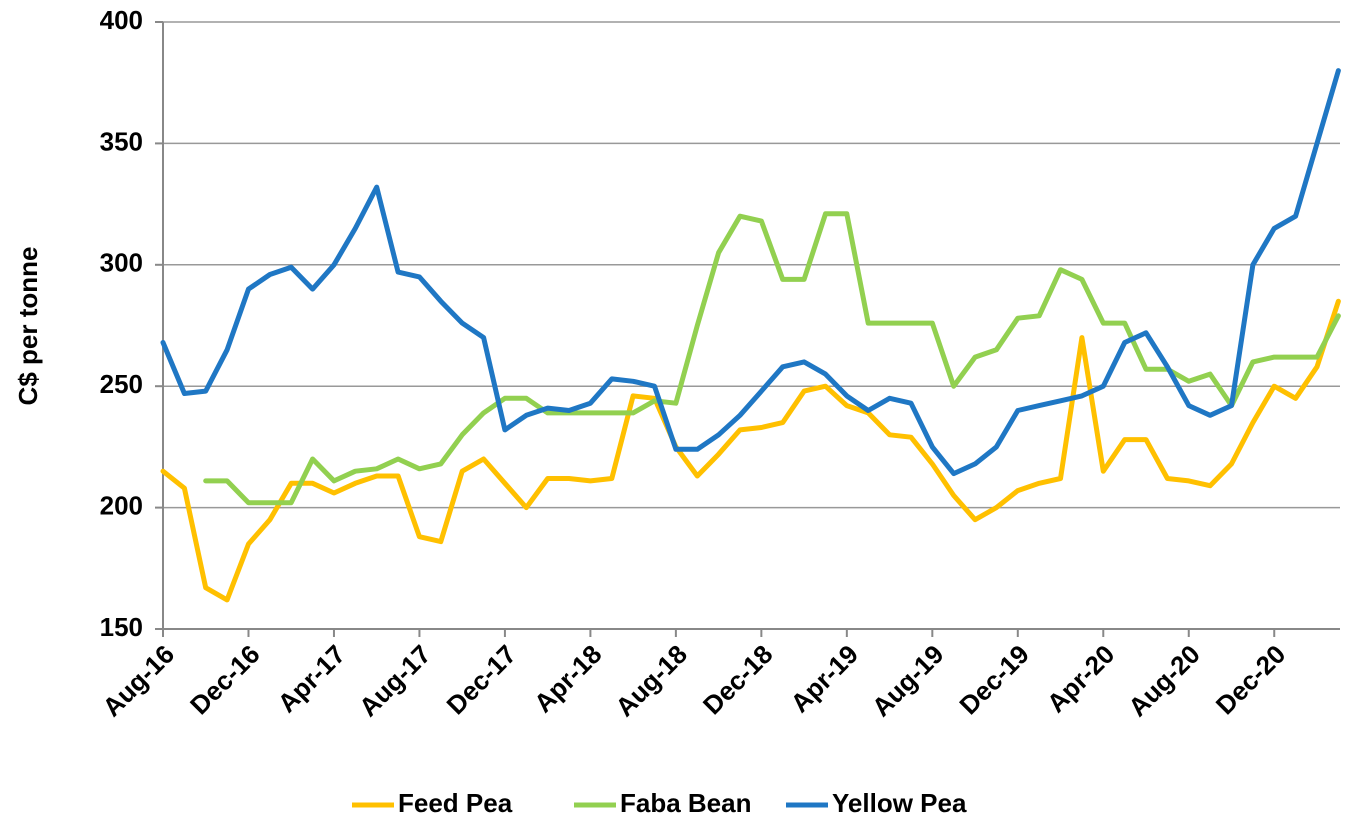 This screenshot has height=832, width=1361. Describe the element at coordinates (121, 505) in the screenshot. I see `y-tick-label: 200` at that location.